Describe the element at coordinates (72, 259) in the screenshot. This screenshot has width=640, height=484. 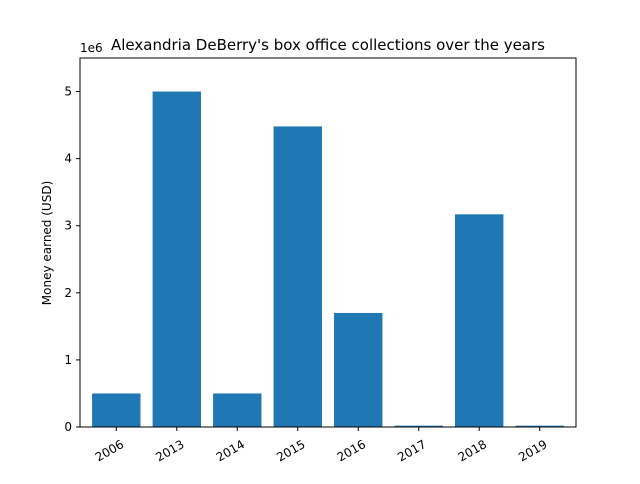
I see `y-axis-ticks: 0 1 2 3 4 5` at that location.